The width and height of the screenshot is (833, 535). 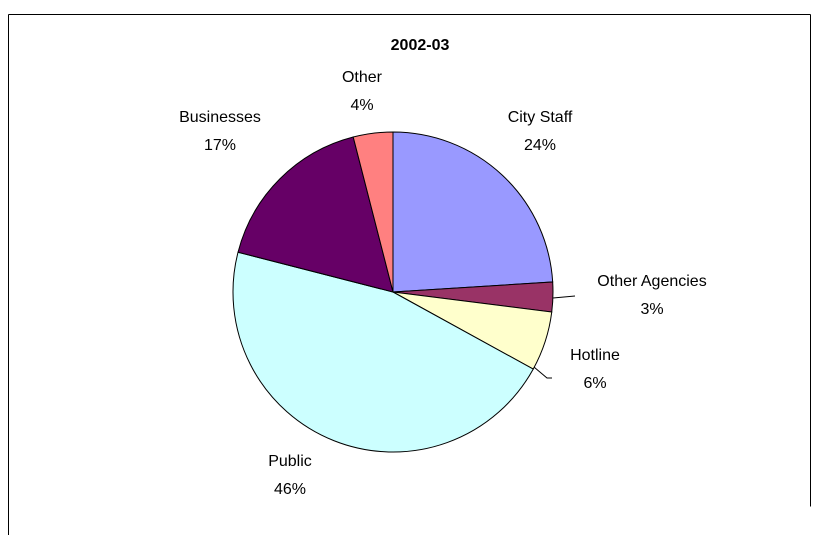 What do you see at coordinates (220, 117) in the screenshot?
I see `slice-label: Businesses` at bounding box center [220, 117].